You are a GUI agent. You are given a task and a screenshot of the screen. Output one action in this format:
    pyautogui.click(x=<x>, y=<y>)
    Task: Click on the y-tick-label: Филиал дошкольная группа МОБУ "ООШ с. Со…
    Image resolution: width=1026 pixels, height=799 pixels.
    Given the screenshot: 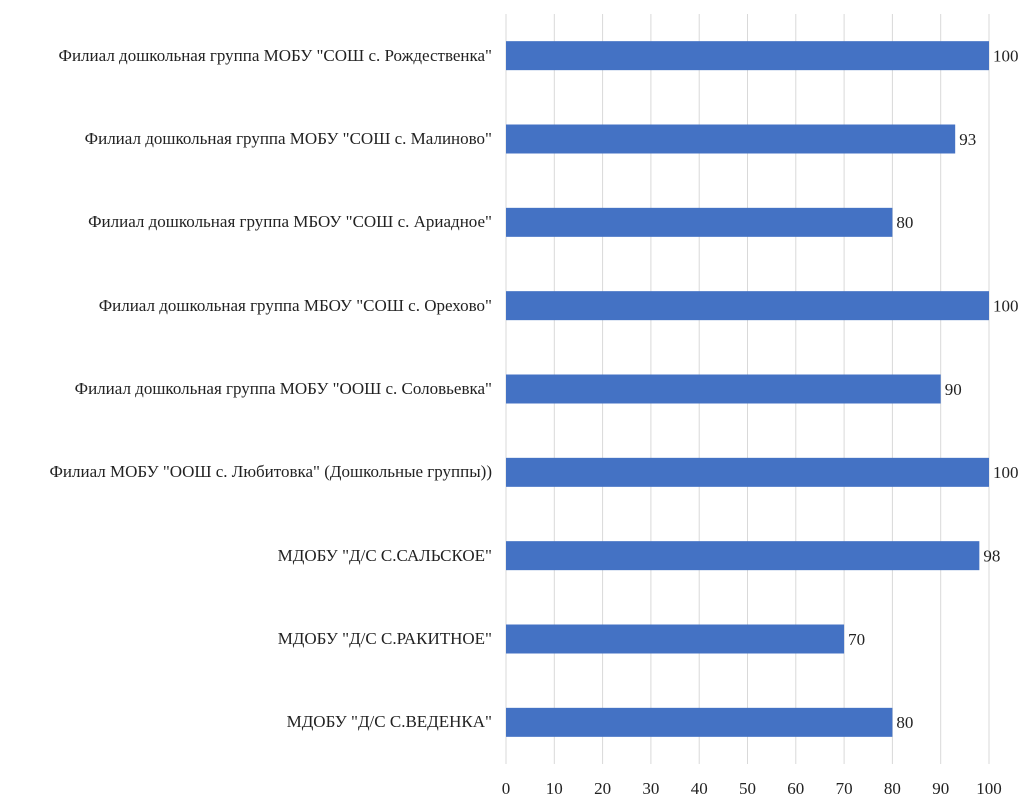 What is the action you would take?
    pyautogui.click(x=283, y=388)
    